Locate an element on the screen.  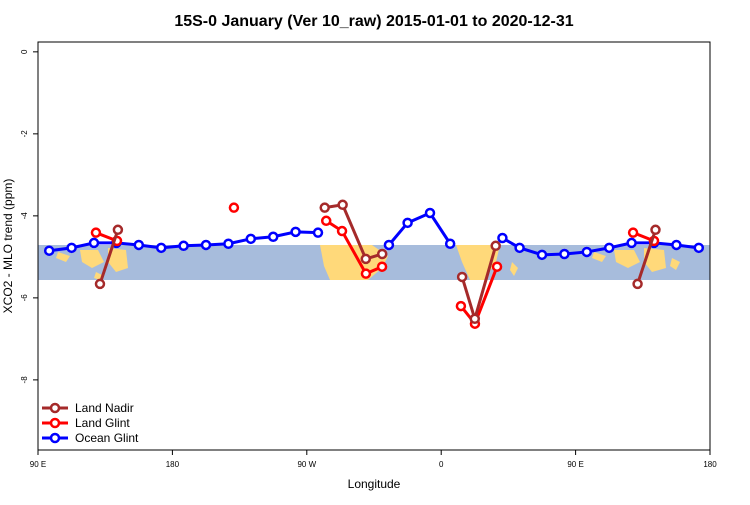
x-tick-label: 0 is located at coordinates (441, 464).